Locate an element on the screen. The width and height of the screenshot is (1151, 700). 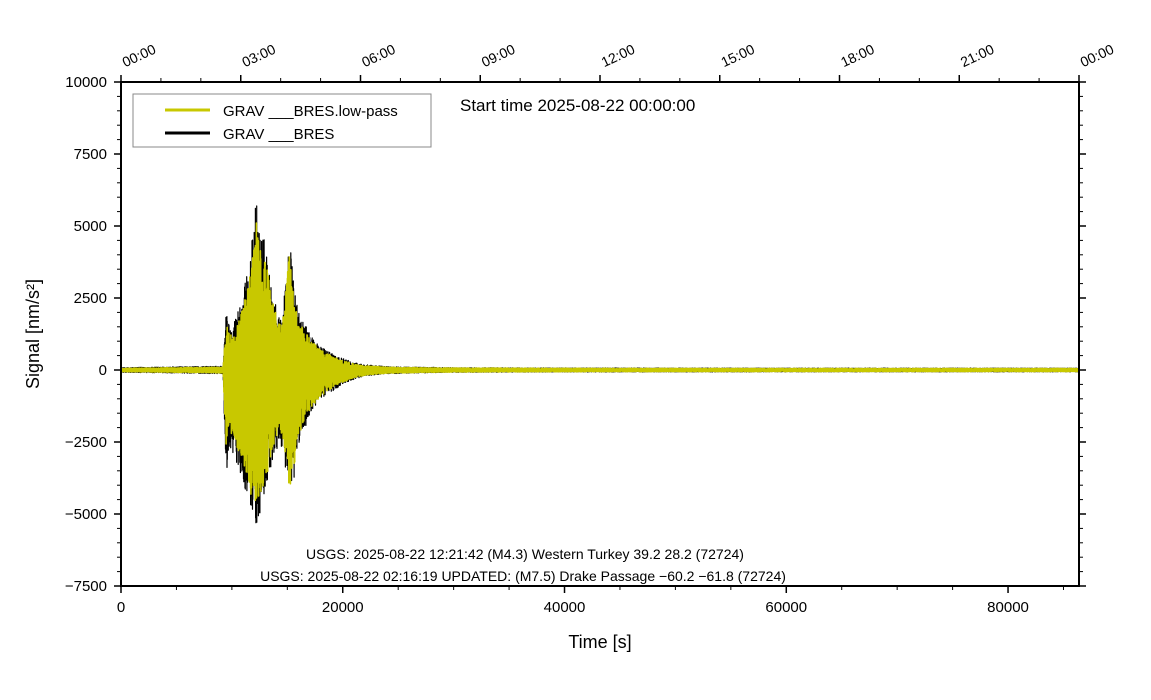
x-tick-label: 40000 is located at coordinates (565, 607).